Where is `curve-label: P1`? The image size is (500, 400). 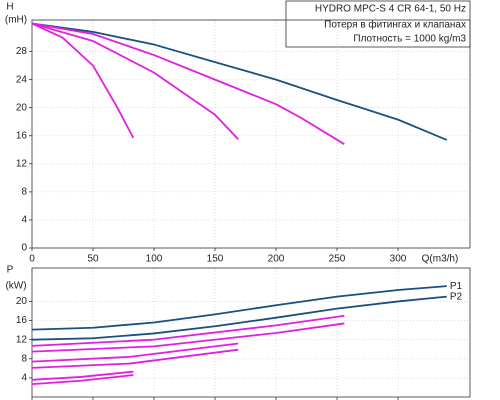
curve-label: P1 is located at coordinates (456, 286).